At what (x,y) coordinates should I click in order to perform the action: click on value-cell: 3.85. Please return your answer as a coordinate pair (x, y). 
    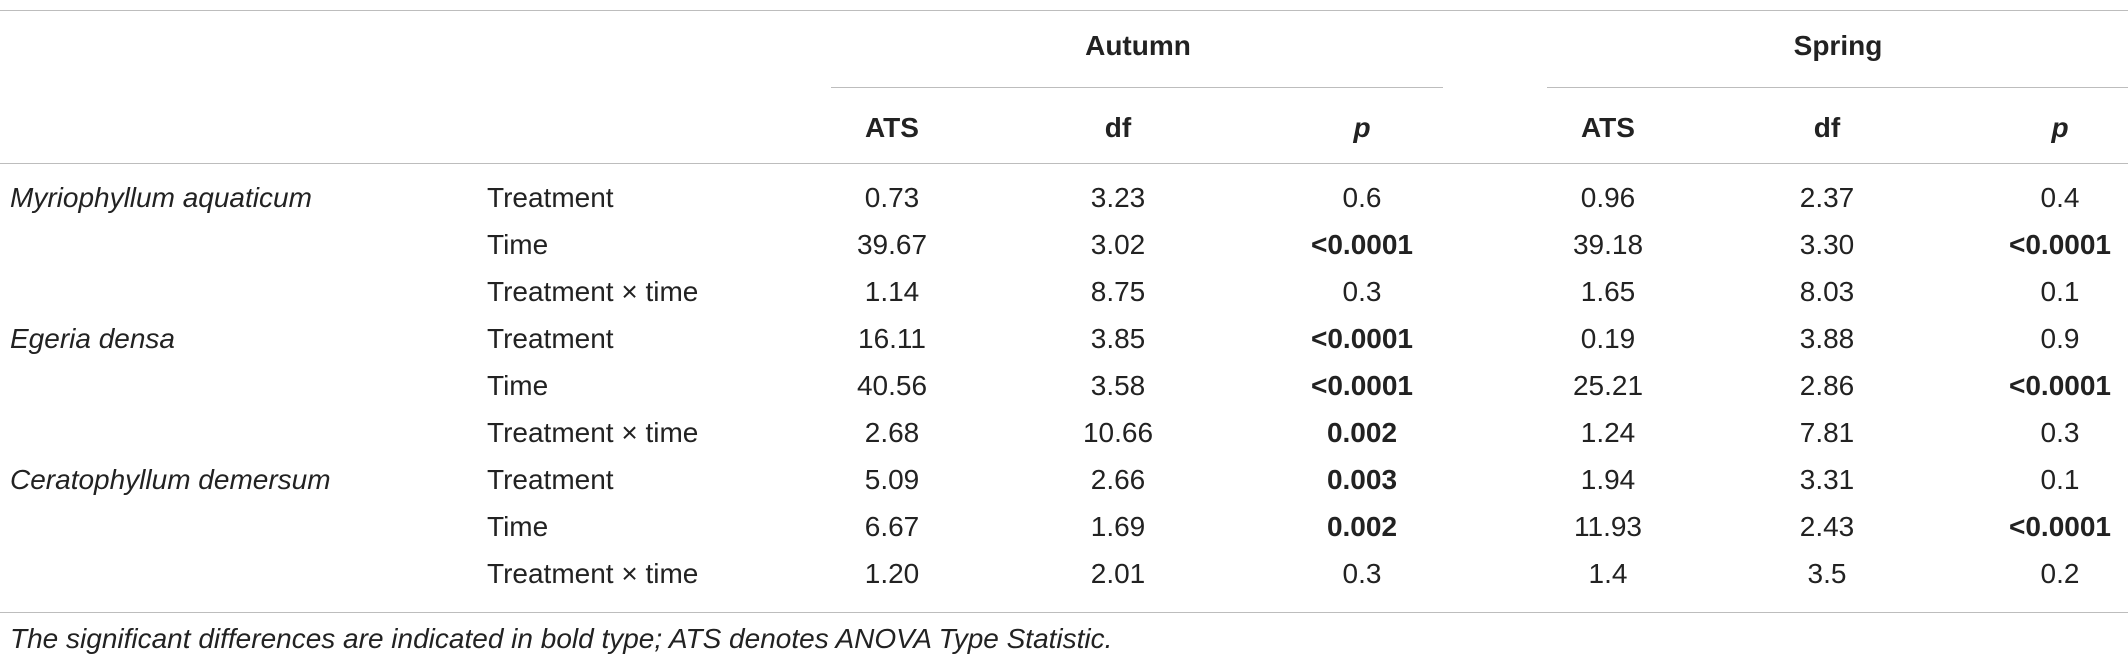
    Looking at the image, I should click on (1118, 338).